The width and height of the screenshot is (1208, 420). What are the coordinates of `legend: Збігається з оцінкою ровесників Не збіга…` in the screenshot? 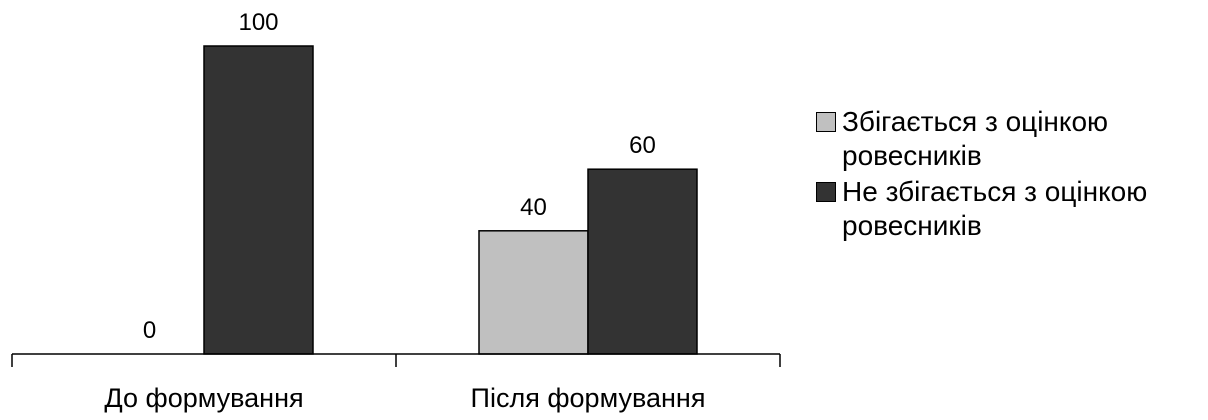 It's located at (1012, 175).